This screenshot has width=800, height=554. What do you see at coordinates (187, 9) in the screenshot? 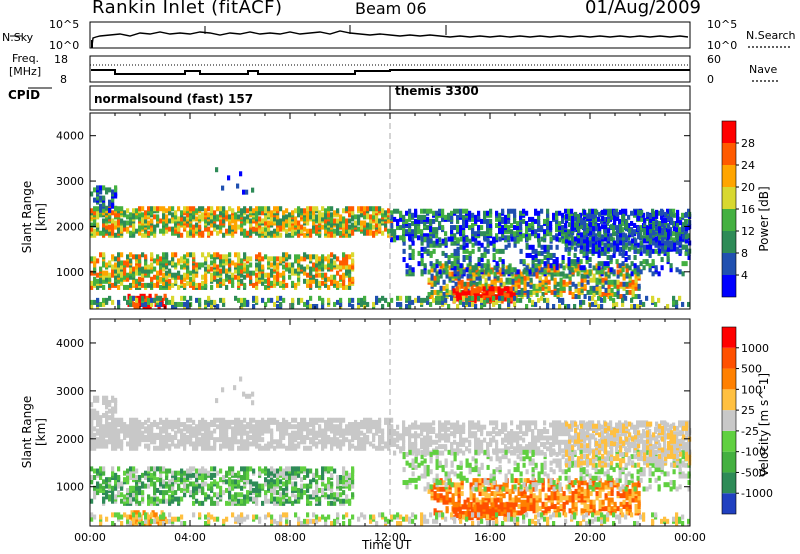
I see `radar-title: Rankin Inlet (fitACF)` at bounding box center [187, 9].